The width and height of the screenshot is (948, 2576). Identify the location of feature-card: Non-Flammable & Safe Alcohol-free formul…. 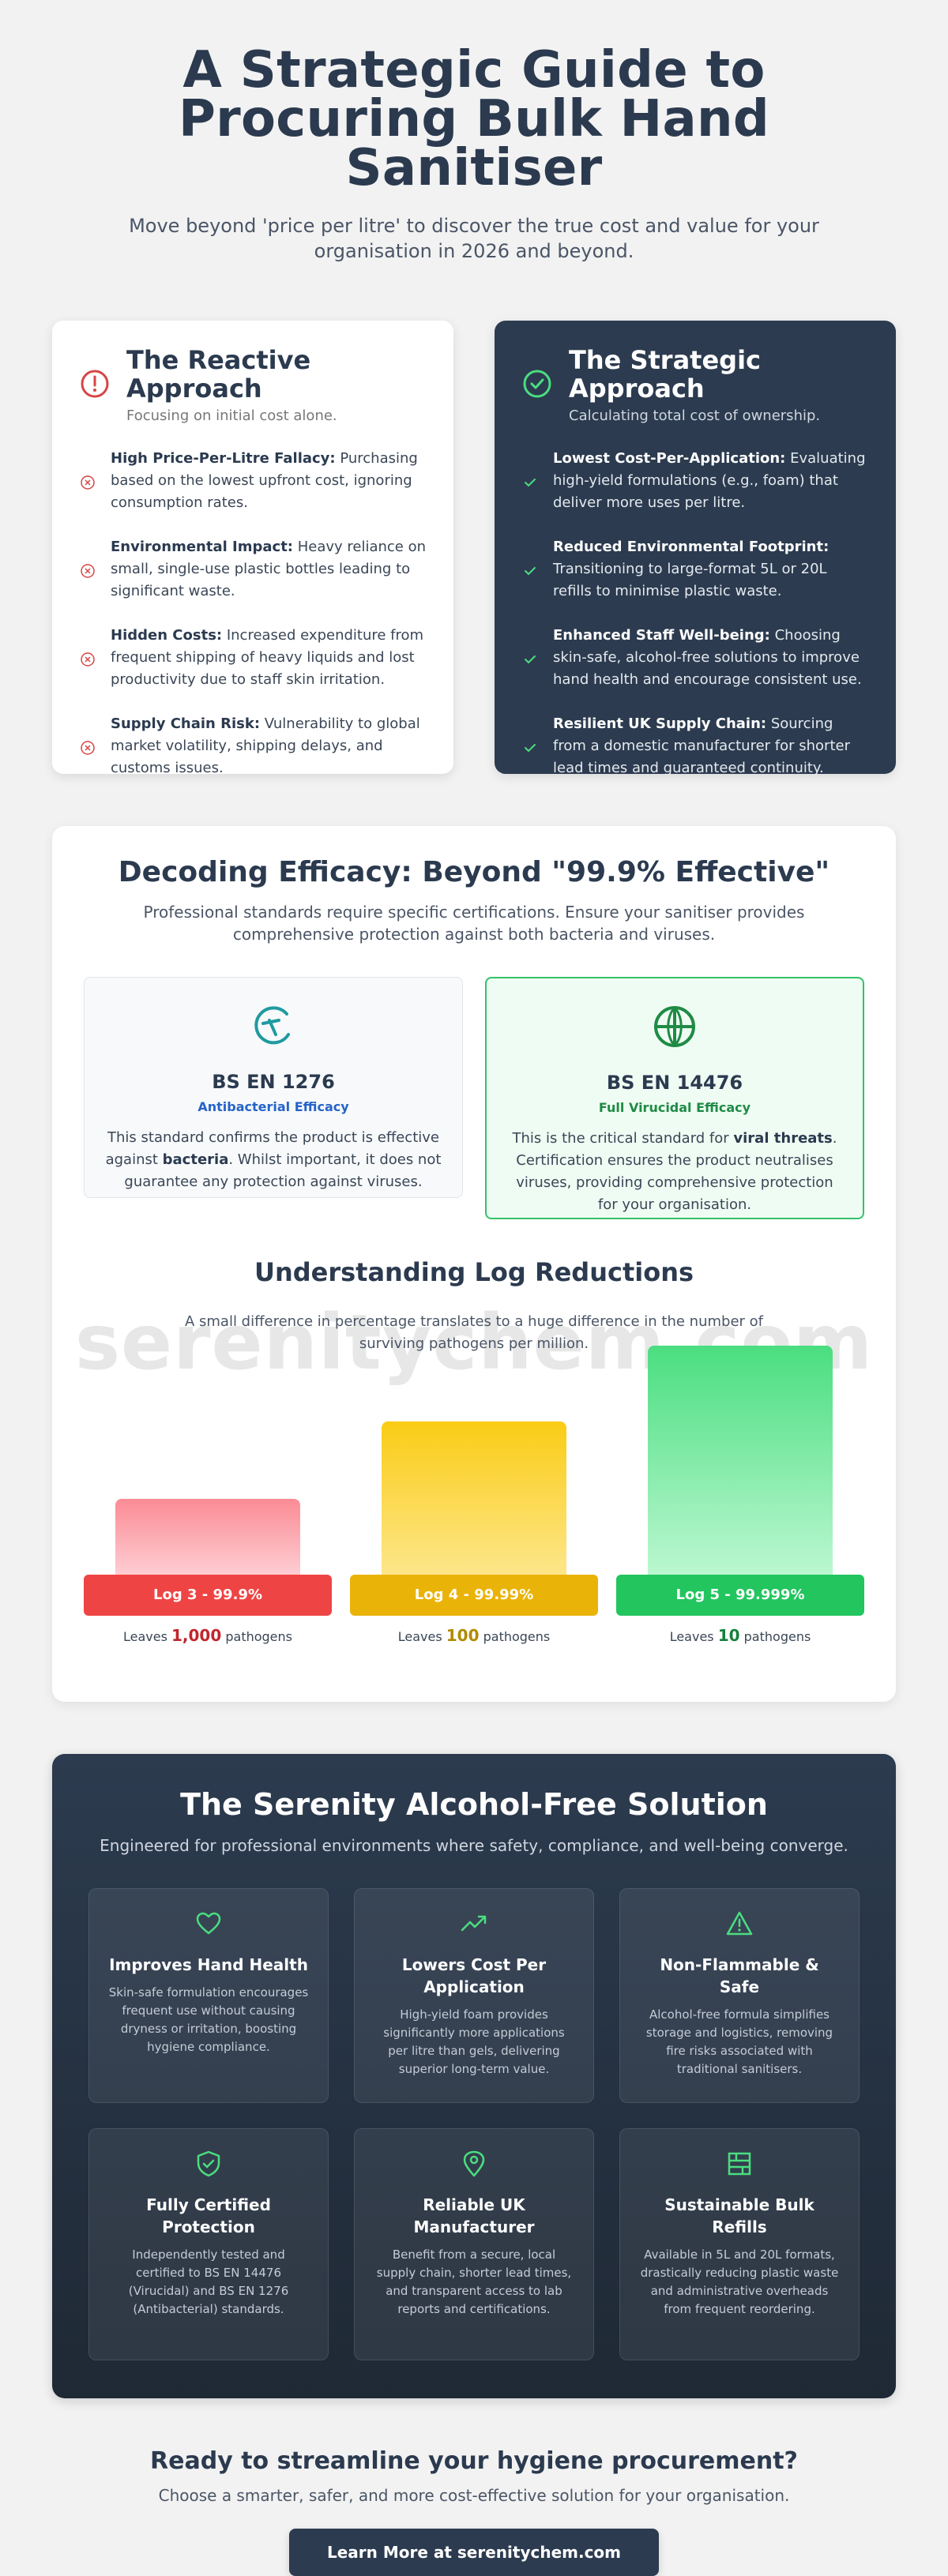
(740, 1995).